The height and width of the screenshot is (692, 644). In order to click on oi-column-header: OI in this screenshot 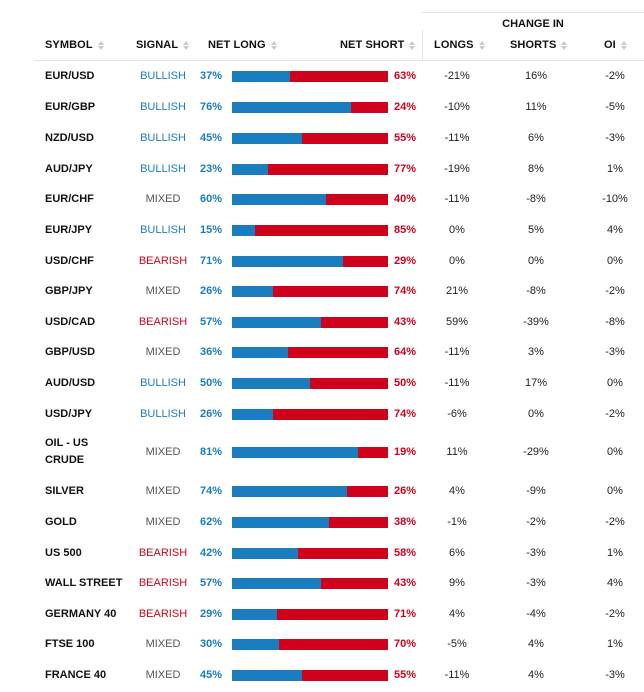, I will do `click(615, 45)`.